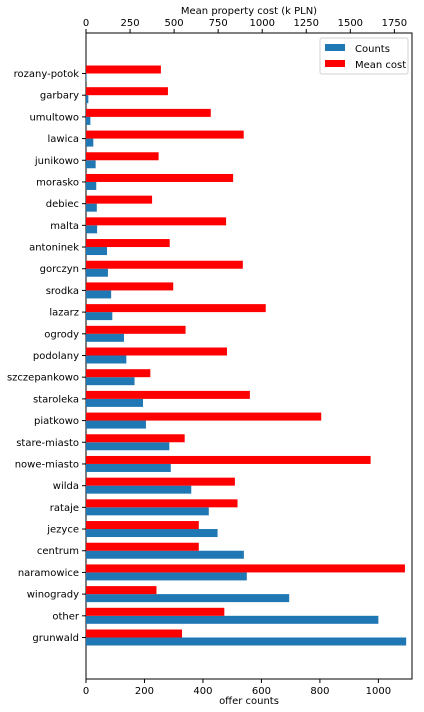 The height and width of the screenshot is (712, 424). What do you see at coordinates (134, 633) in the screenshot?
I see `bar-mean-cost-grunwald` at bounding box center [134, 633].